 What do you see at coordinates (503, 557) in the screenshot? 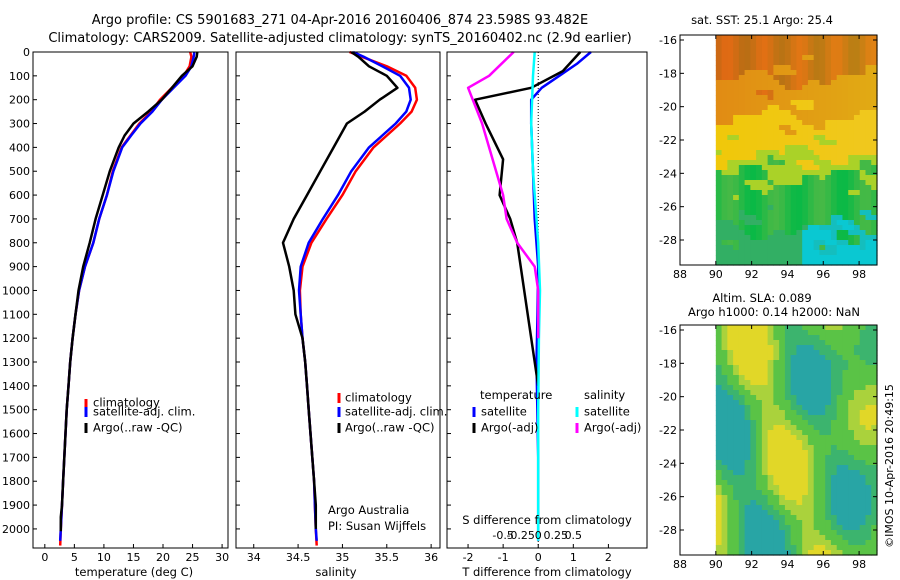
I see `x-tick-label-T: -1` at bounding box center [503, 557].